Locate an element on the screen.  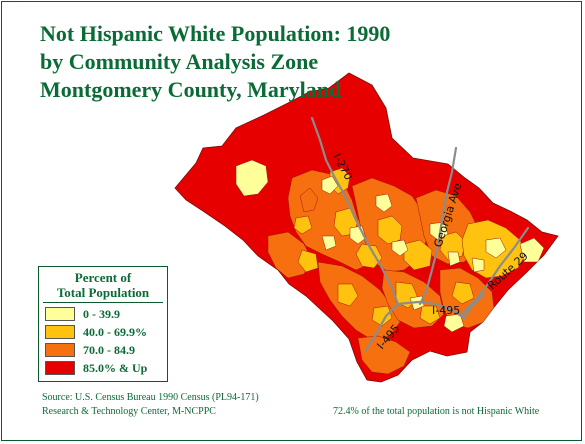
map-title-line-2: by Community Analysis Zone is located at coordinates (179, 61).